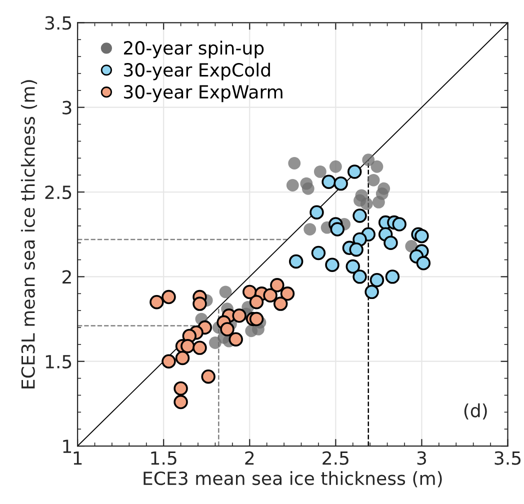 This screenshot has height=504, width=524. What do you see at coordinates (197, 71) in the screenshot?
I see `legend-label: 30-year ExpCold` at bounding box center [197, 71].